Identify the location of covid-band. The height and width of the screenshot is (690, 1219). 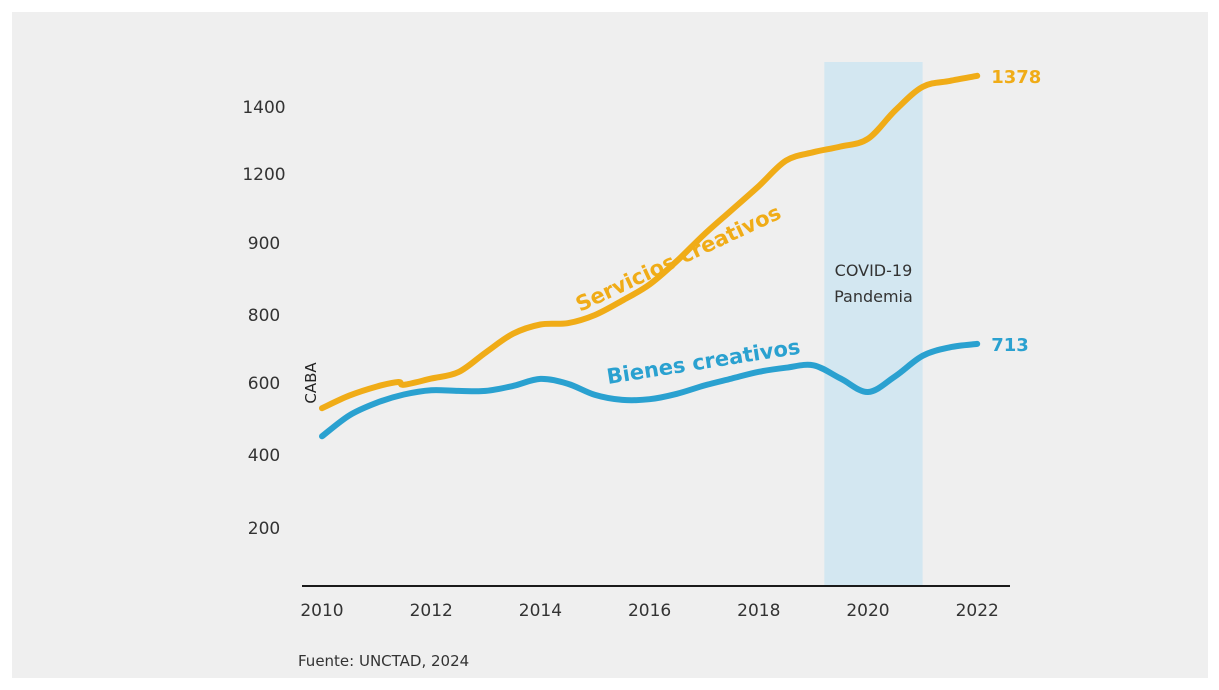
(873, 324).